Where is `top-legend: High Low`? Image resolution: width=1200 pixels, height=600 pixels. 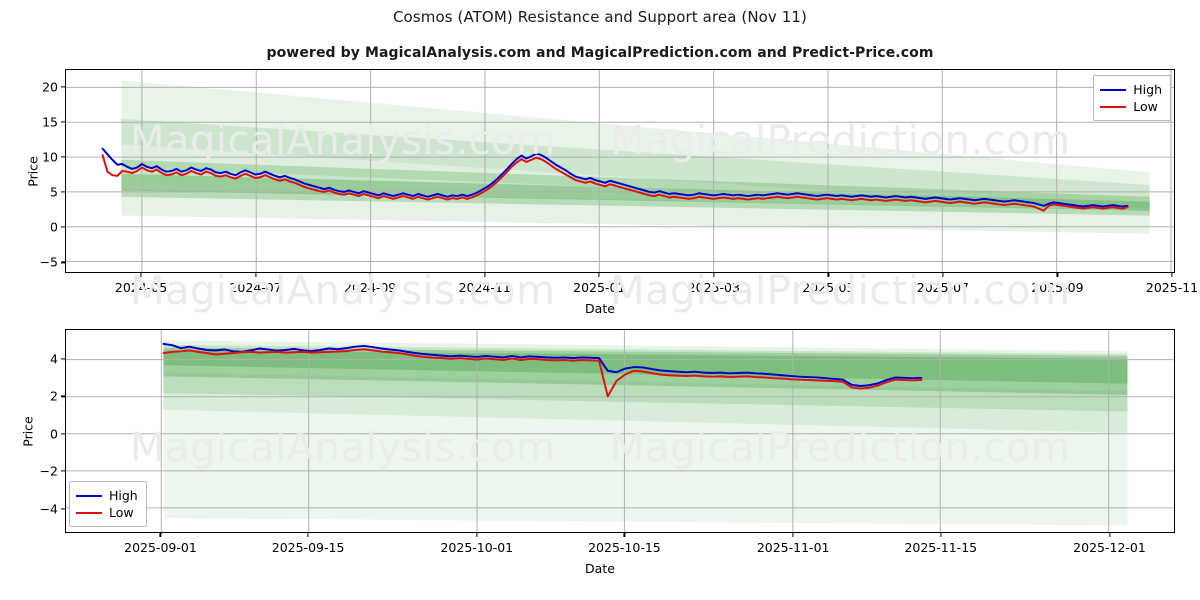 top-legend: High Low is located at coordinates (1132, 98).